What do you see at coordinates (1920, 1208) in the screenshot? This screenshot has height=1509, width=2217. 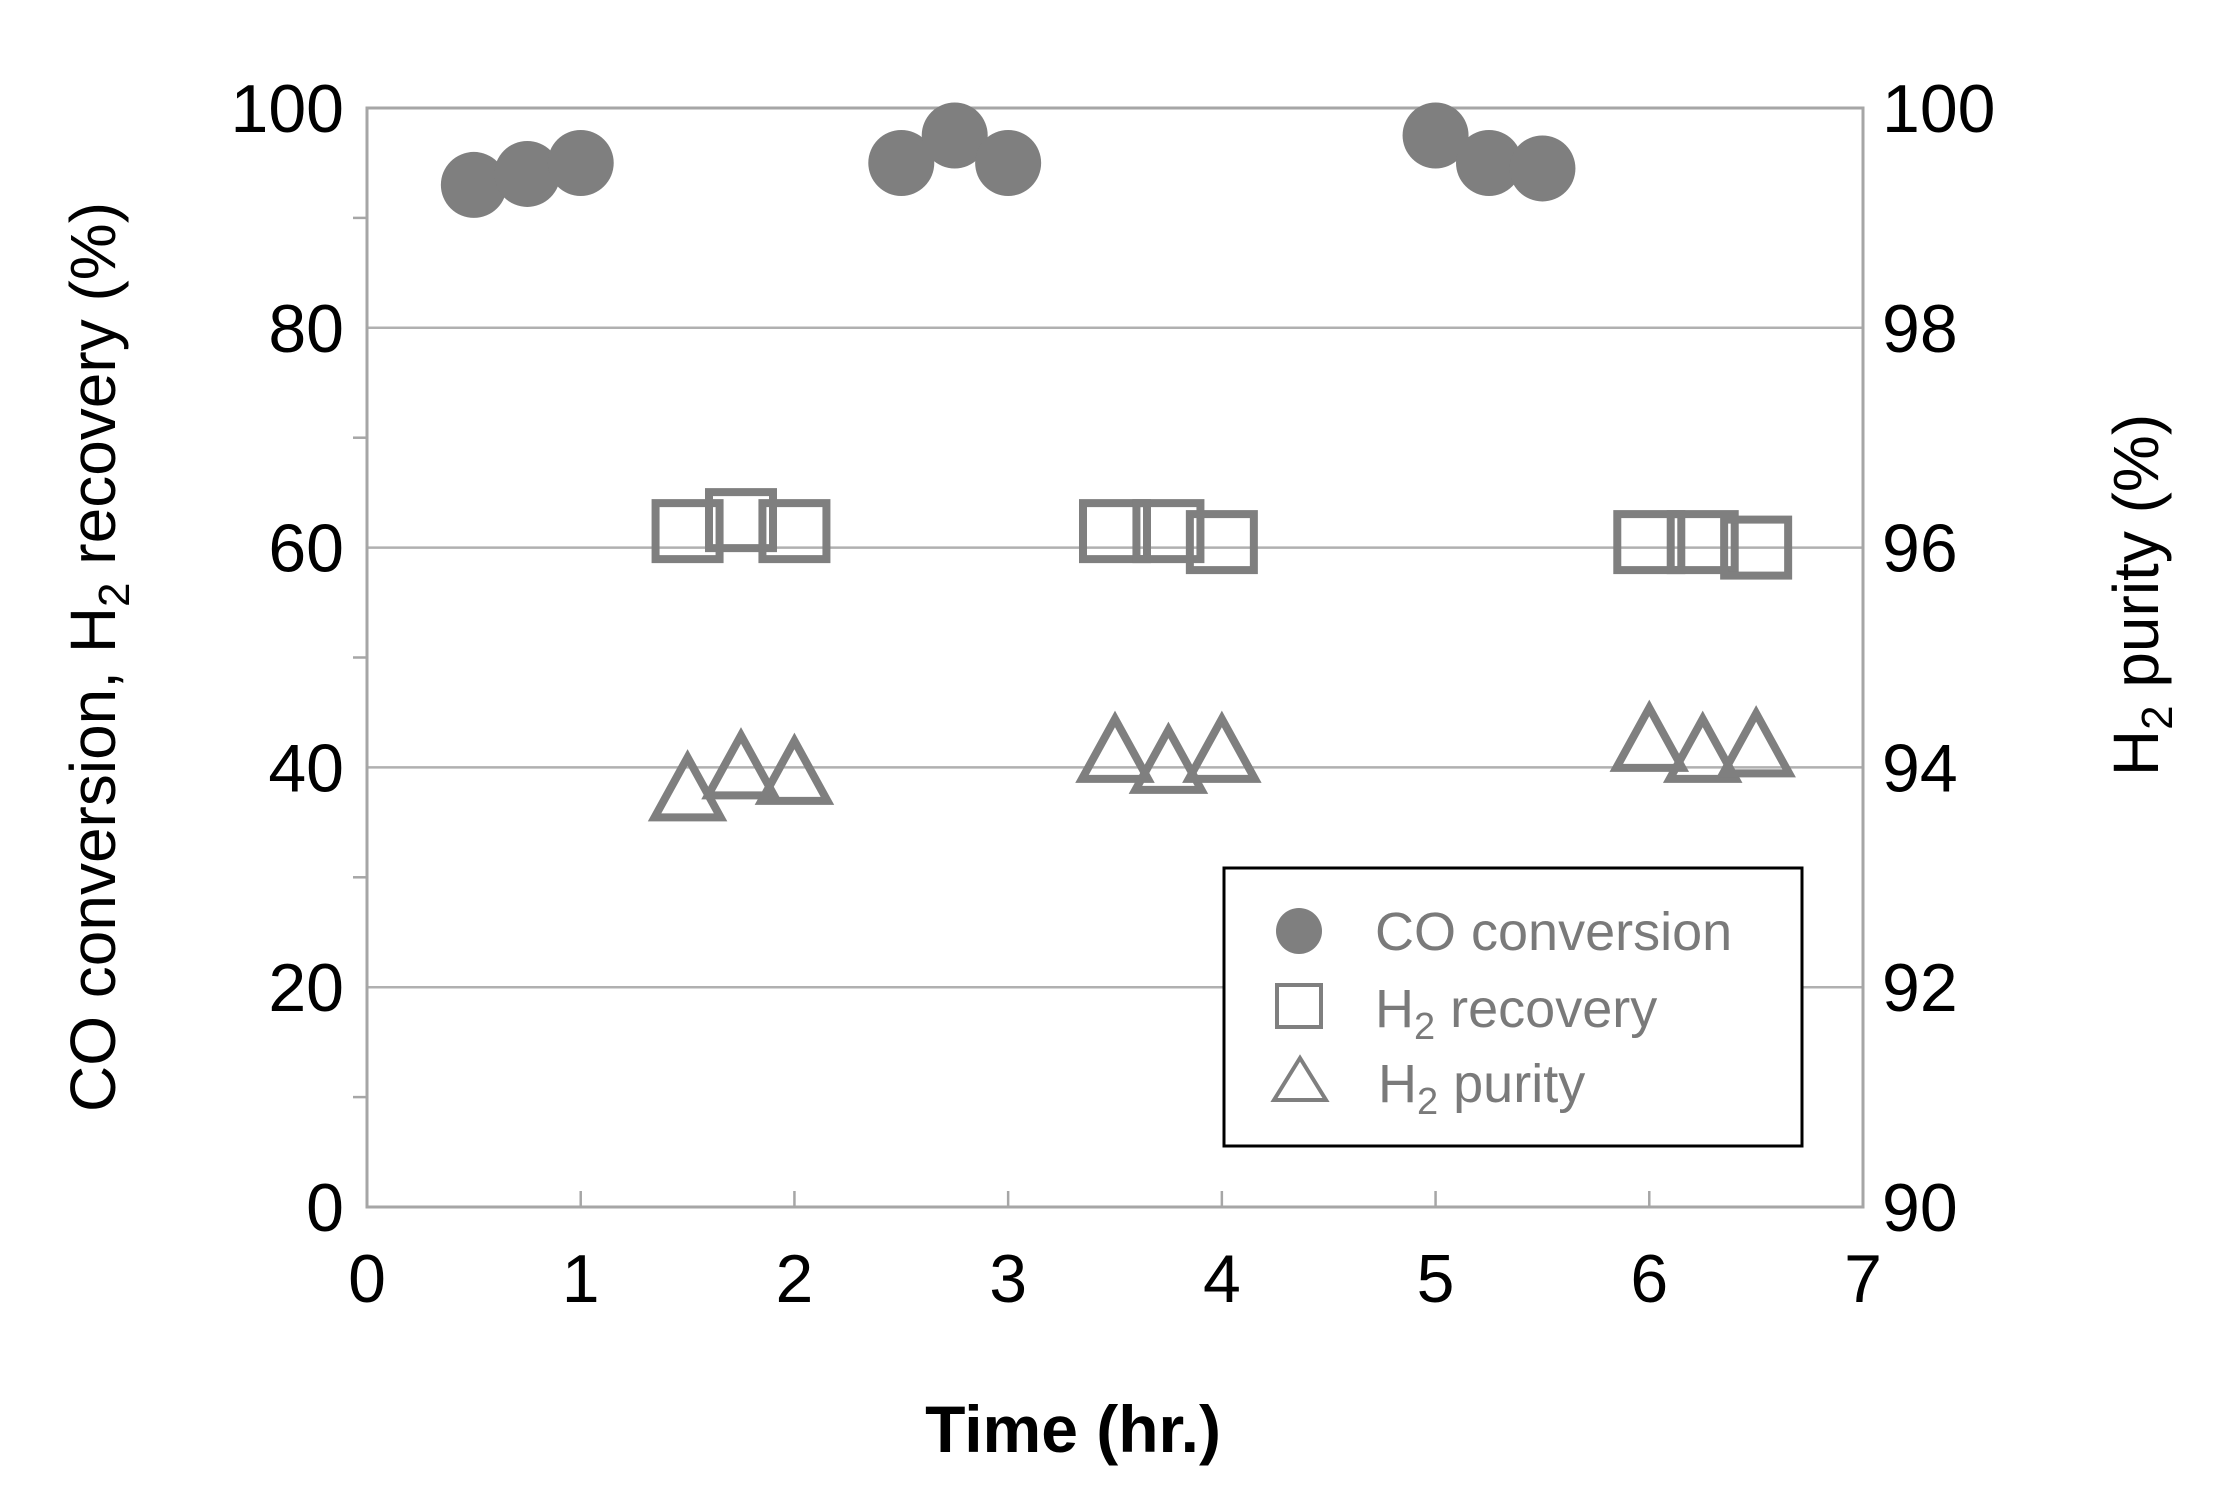 I see `y-right-tick-label-90: 90` at bounding box center [1920, 1208].